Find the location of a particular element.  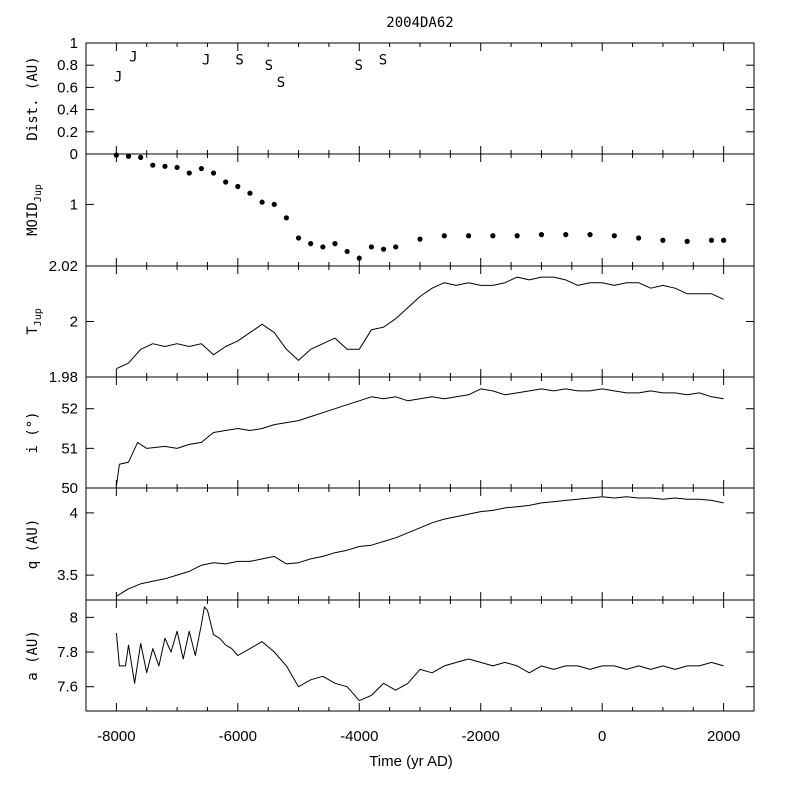

y-axis-label: TJup is located at coordinates (34, 321).